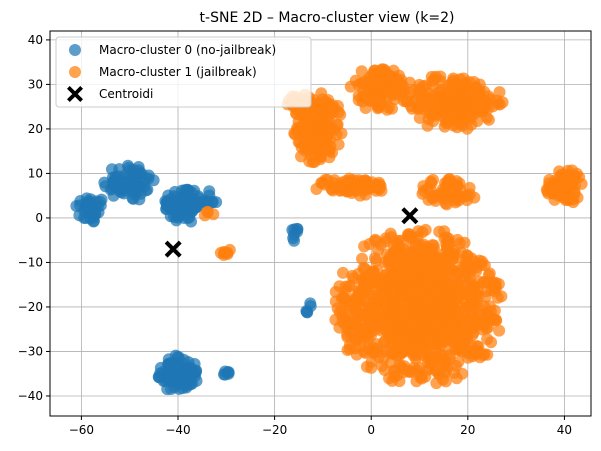 Image resolution: width=601 pixels, height=451 pixels. Describe the element at coordinates (467, 430) in the screenshot. I see `x-tick-label: 20` at that location.